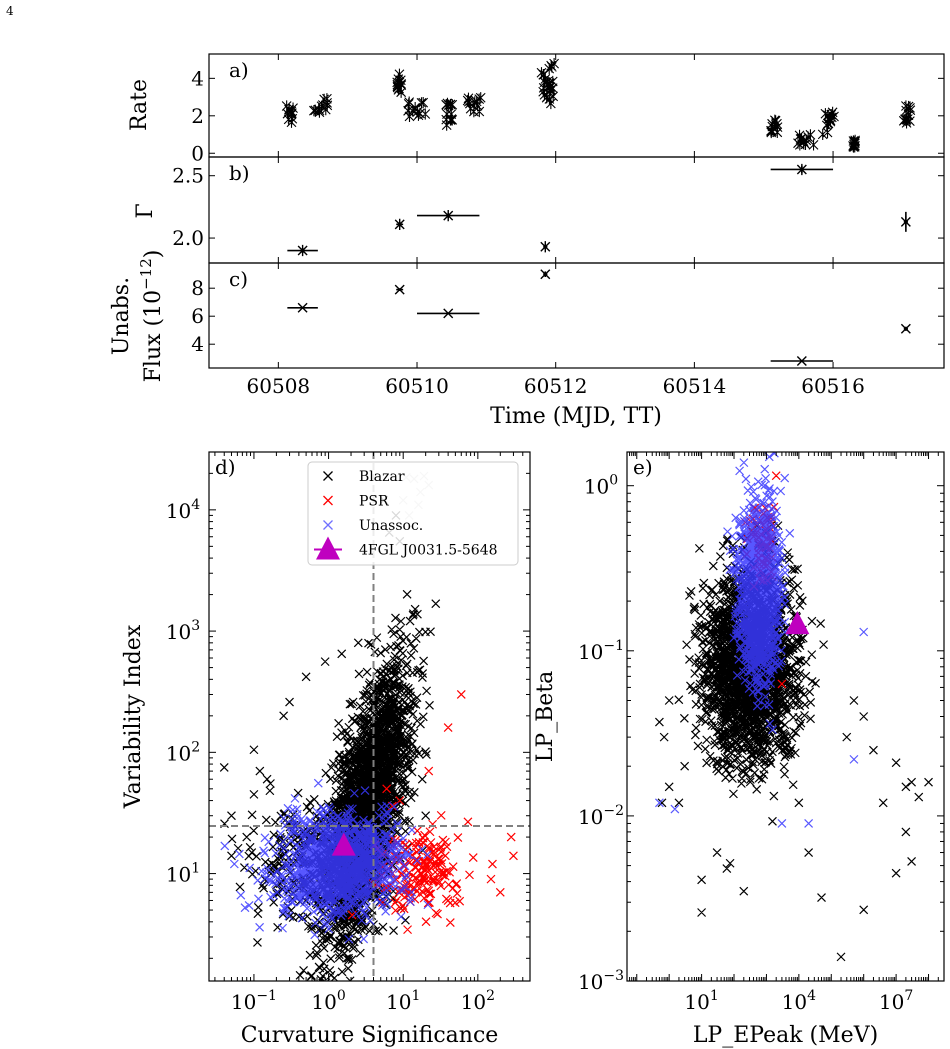  What do you see at coordinates (239, 70) in the screenshot?
I see `panel-a-label: a)` at bounding box center [239, 70].